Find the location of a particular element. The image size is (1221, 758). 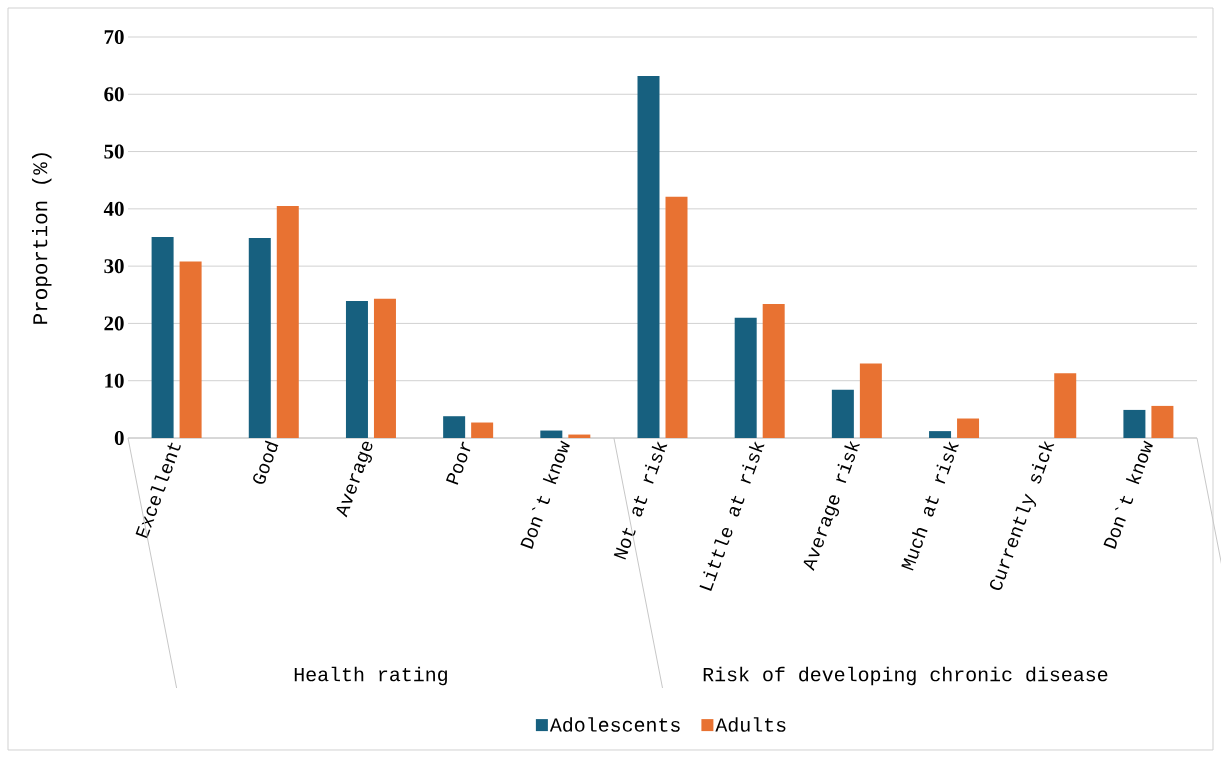

legend-label: Adults is located at coordinates (750, 724).